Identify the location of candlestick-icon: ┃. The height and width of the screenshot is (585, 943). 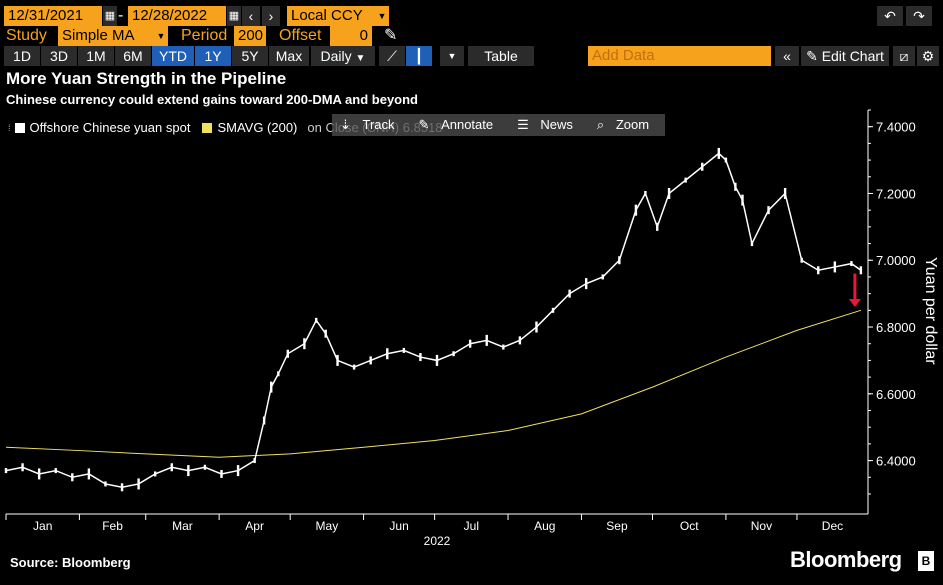
(419, 56).